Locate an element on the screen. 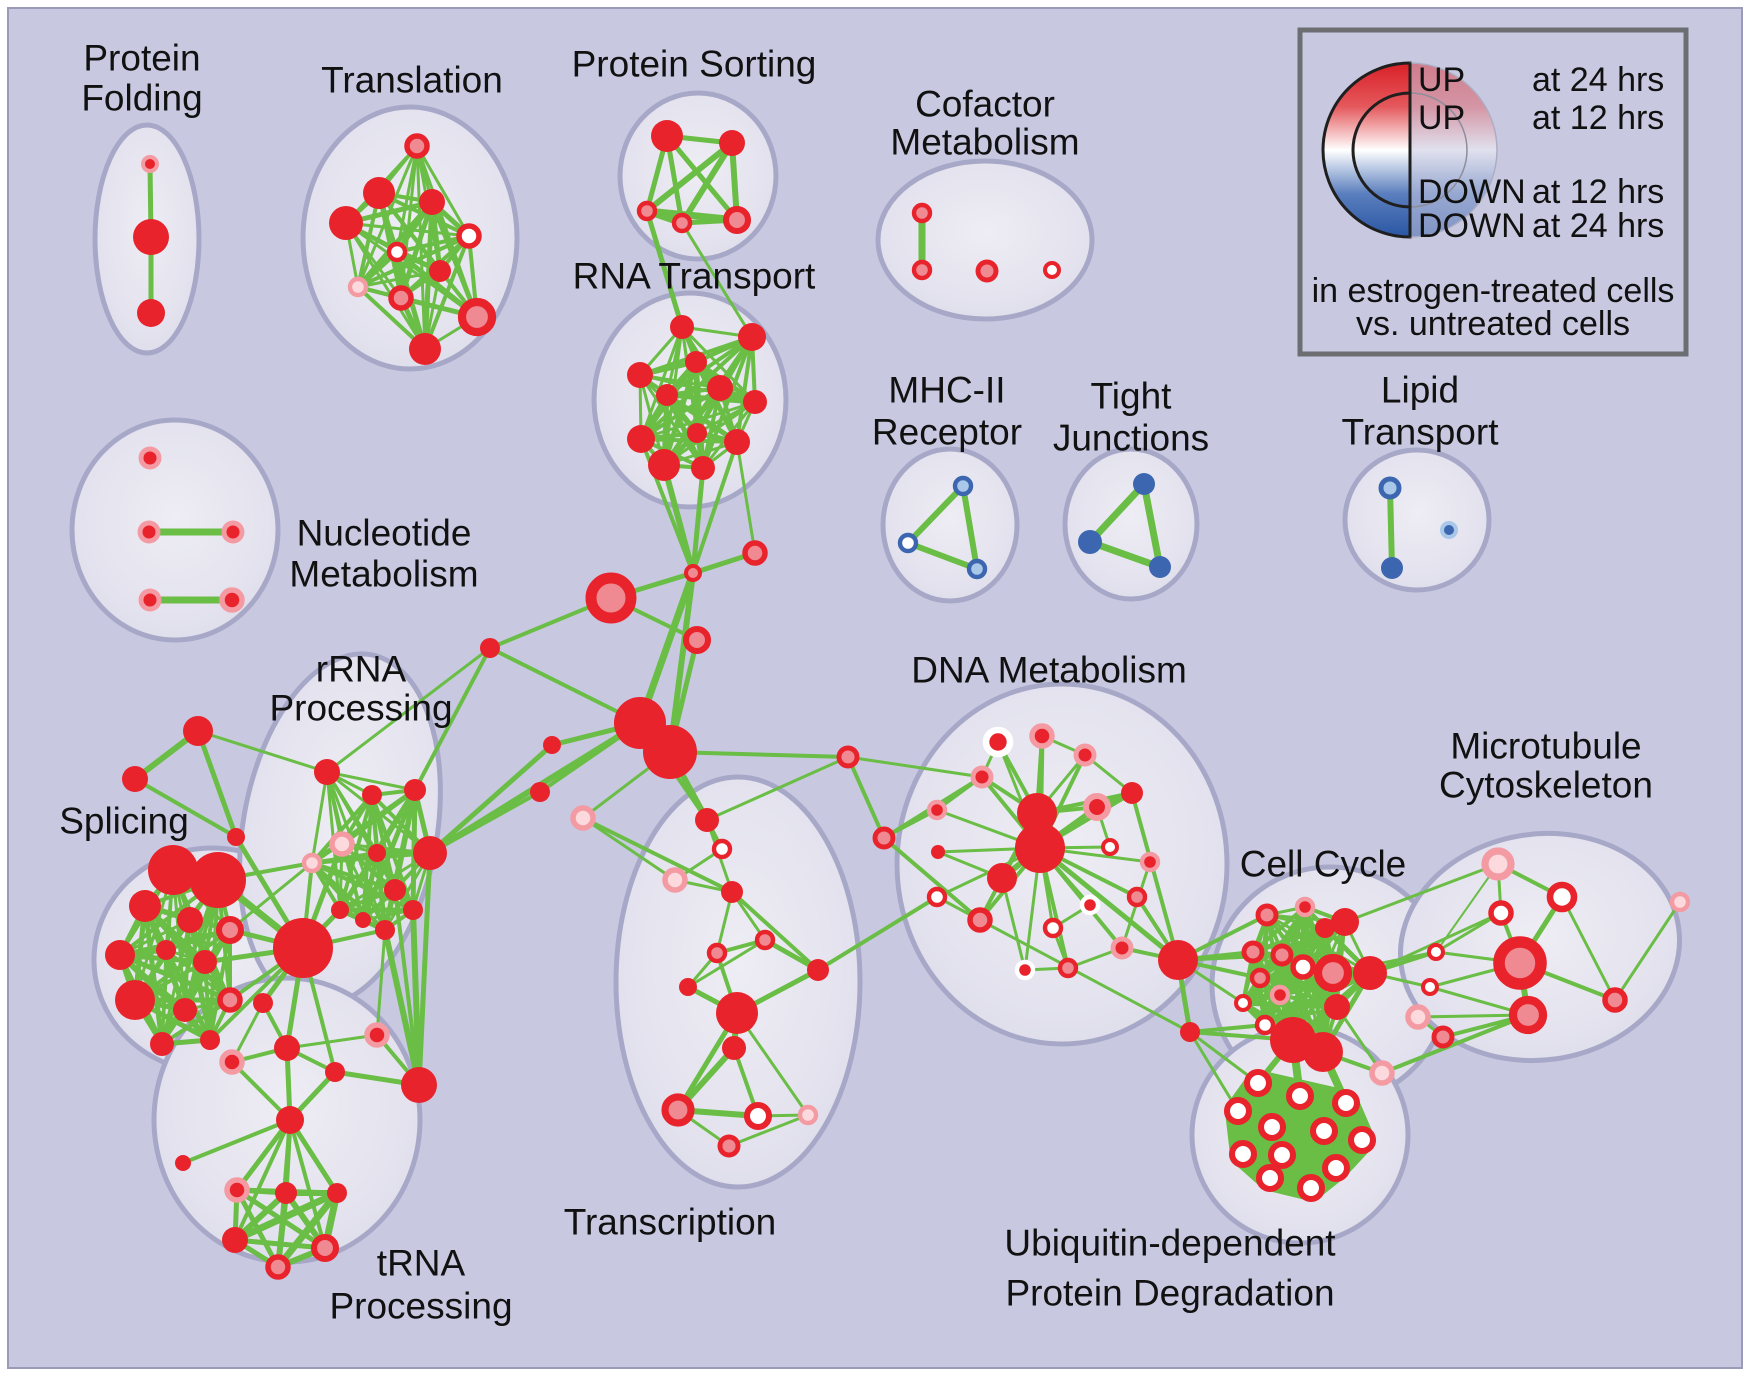  node-dm2 is located at coordinates (1085, 755).